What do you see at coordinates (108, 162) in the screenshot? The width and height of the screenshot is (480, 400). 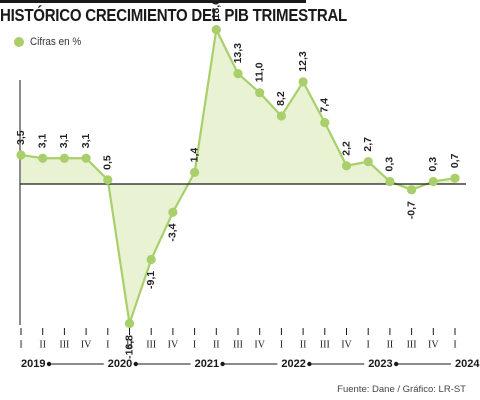 I see `data-label: 0,5` at bounding box center [108, 162].